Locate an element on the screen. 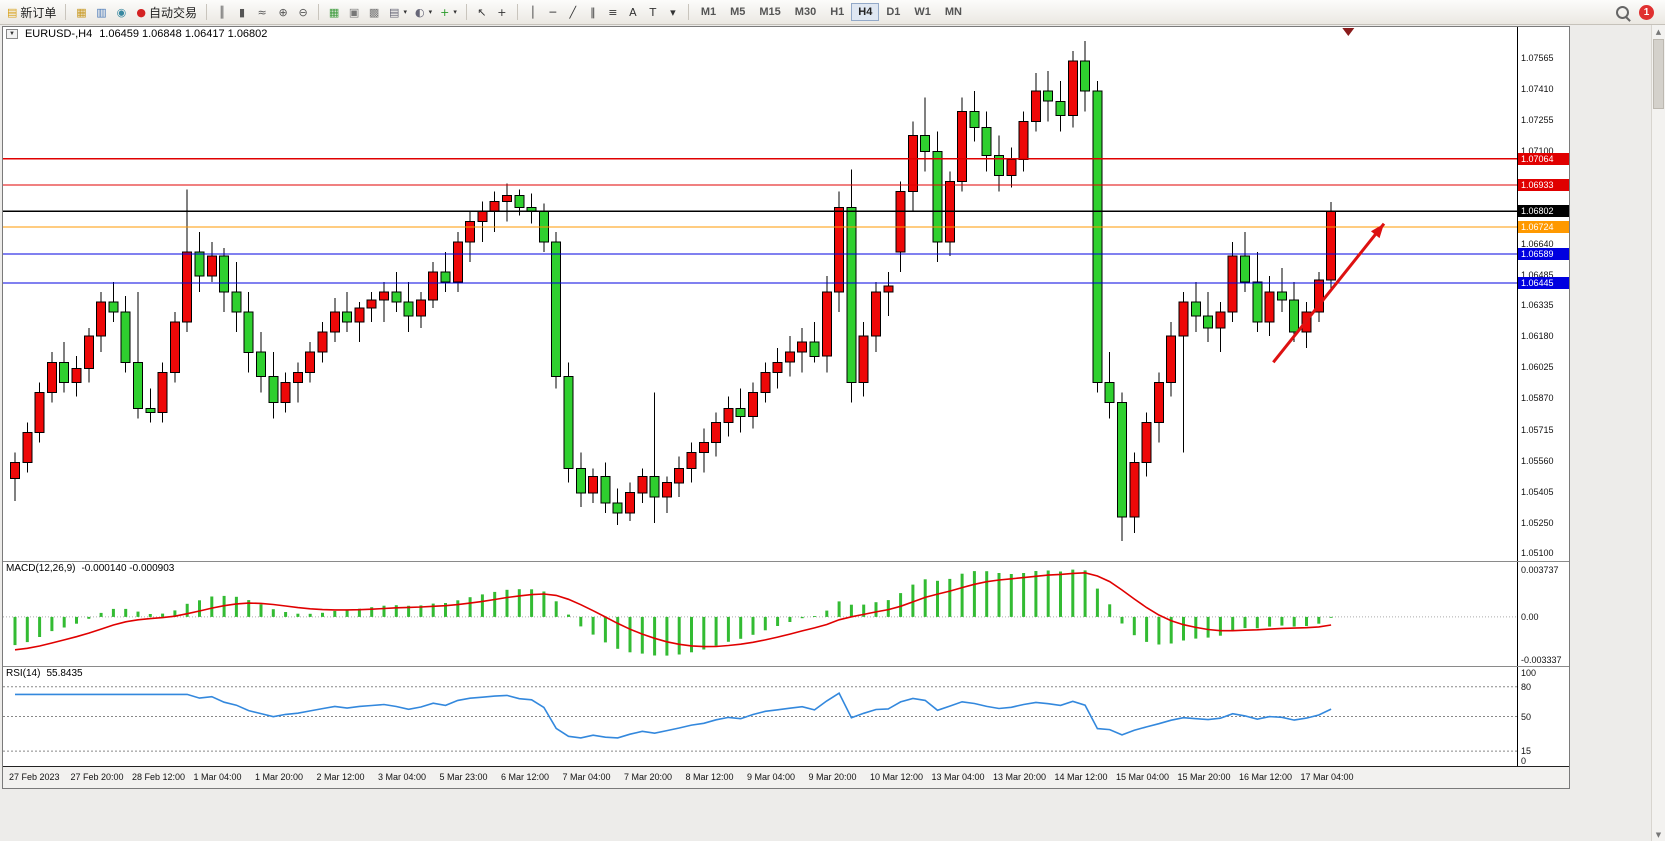 Image resolution: width=1665 pixels, height=841 pixels. macd-values: -0.000140 -0.000903 is located at coordinates (128, 568).